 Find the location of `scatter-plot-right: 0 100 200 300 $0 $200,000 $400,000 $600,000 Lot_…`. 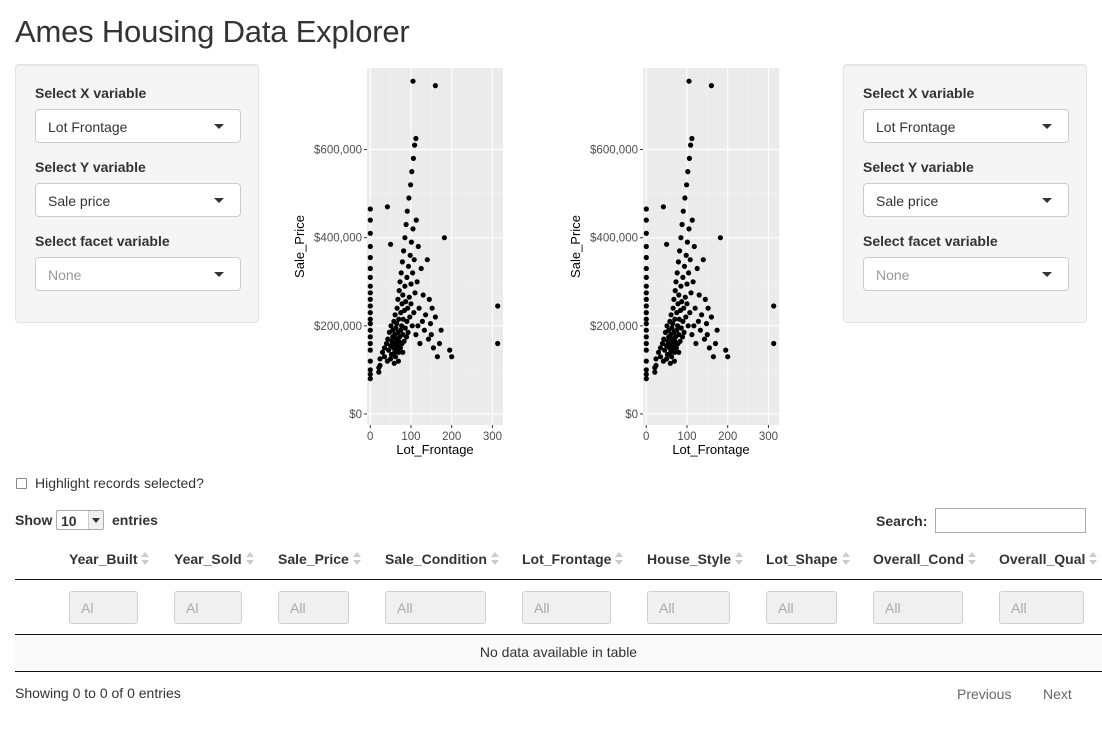

scatter-plot-right: 0 100 200 300 $0 $200,000 $400,000 $600,000 Lot_… is located at coordinates (686, 264).